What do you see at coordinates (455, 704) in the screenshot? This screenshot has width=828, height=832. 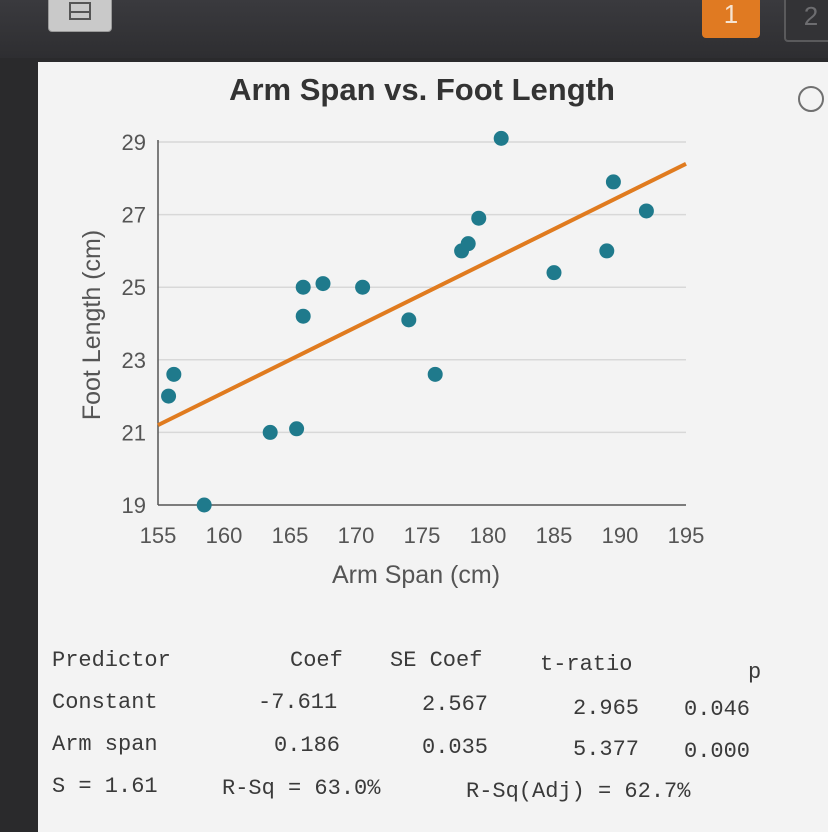 I see `row-constant-se: 2.567` at bounding box center [455, 704].